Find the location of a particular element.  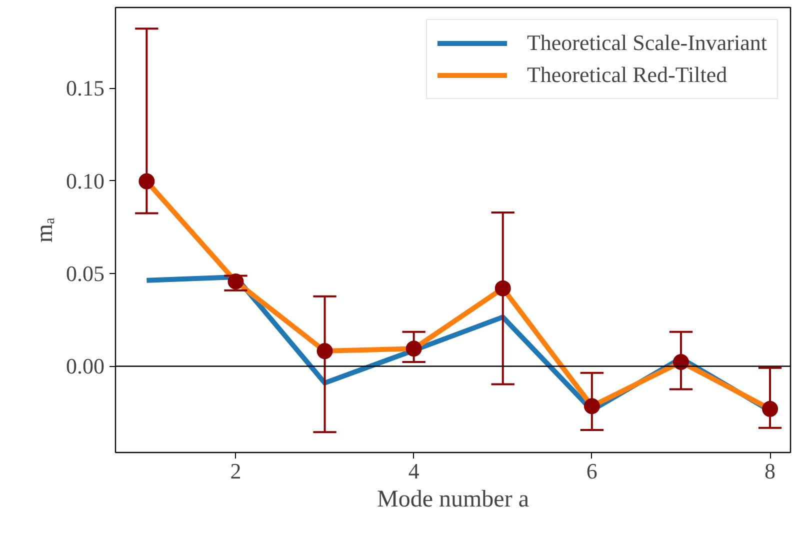

y-tick-label: 0.05 is located at coordinates (85, 273).